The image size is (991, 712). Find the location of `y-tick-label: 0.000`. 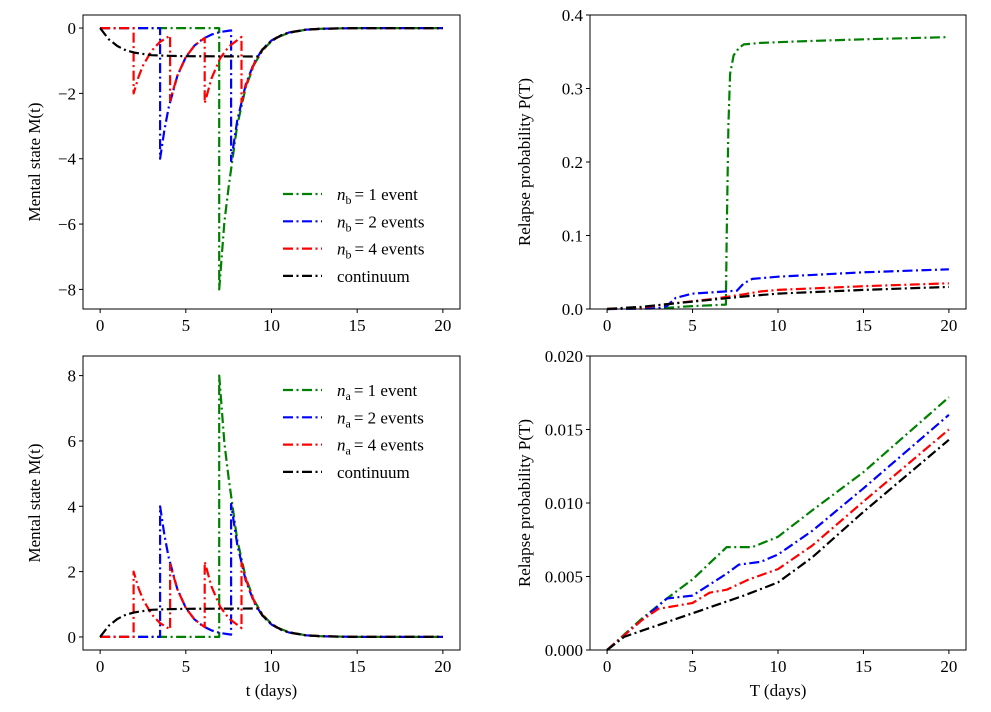

y-tick-label: 0.000 is located at coordinates (564, 650).